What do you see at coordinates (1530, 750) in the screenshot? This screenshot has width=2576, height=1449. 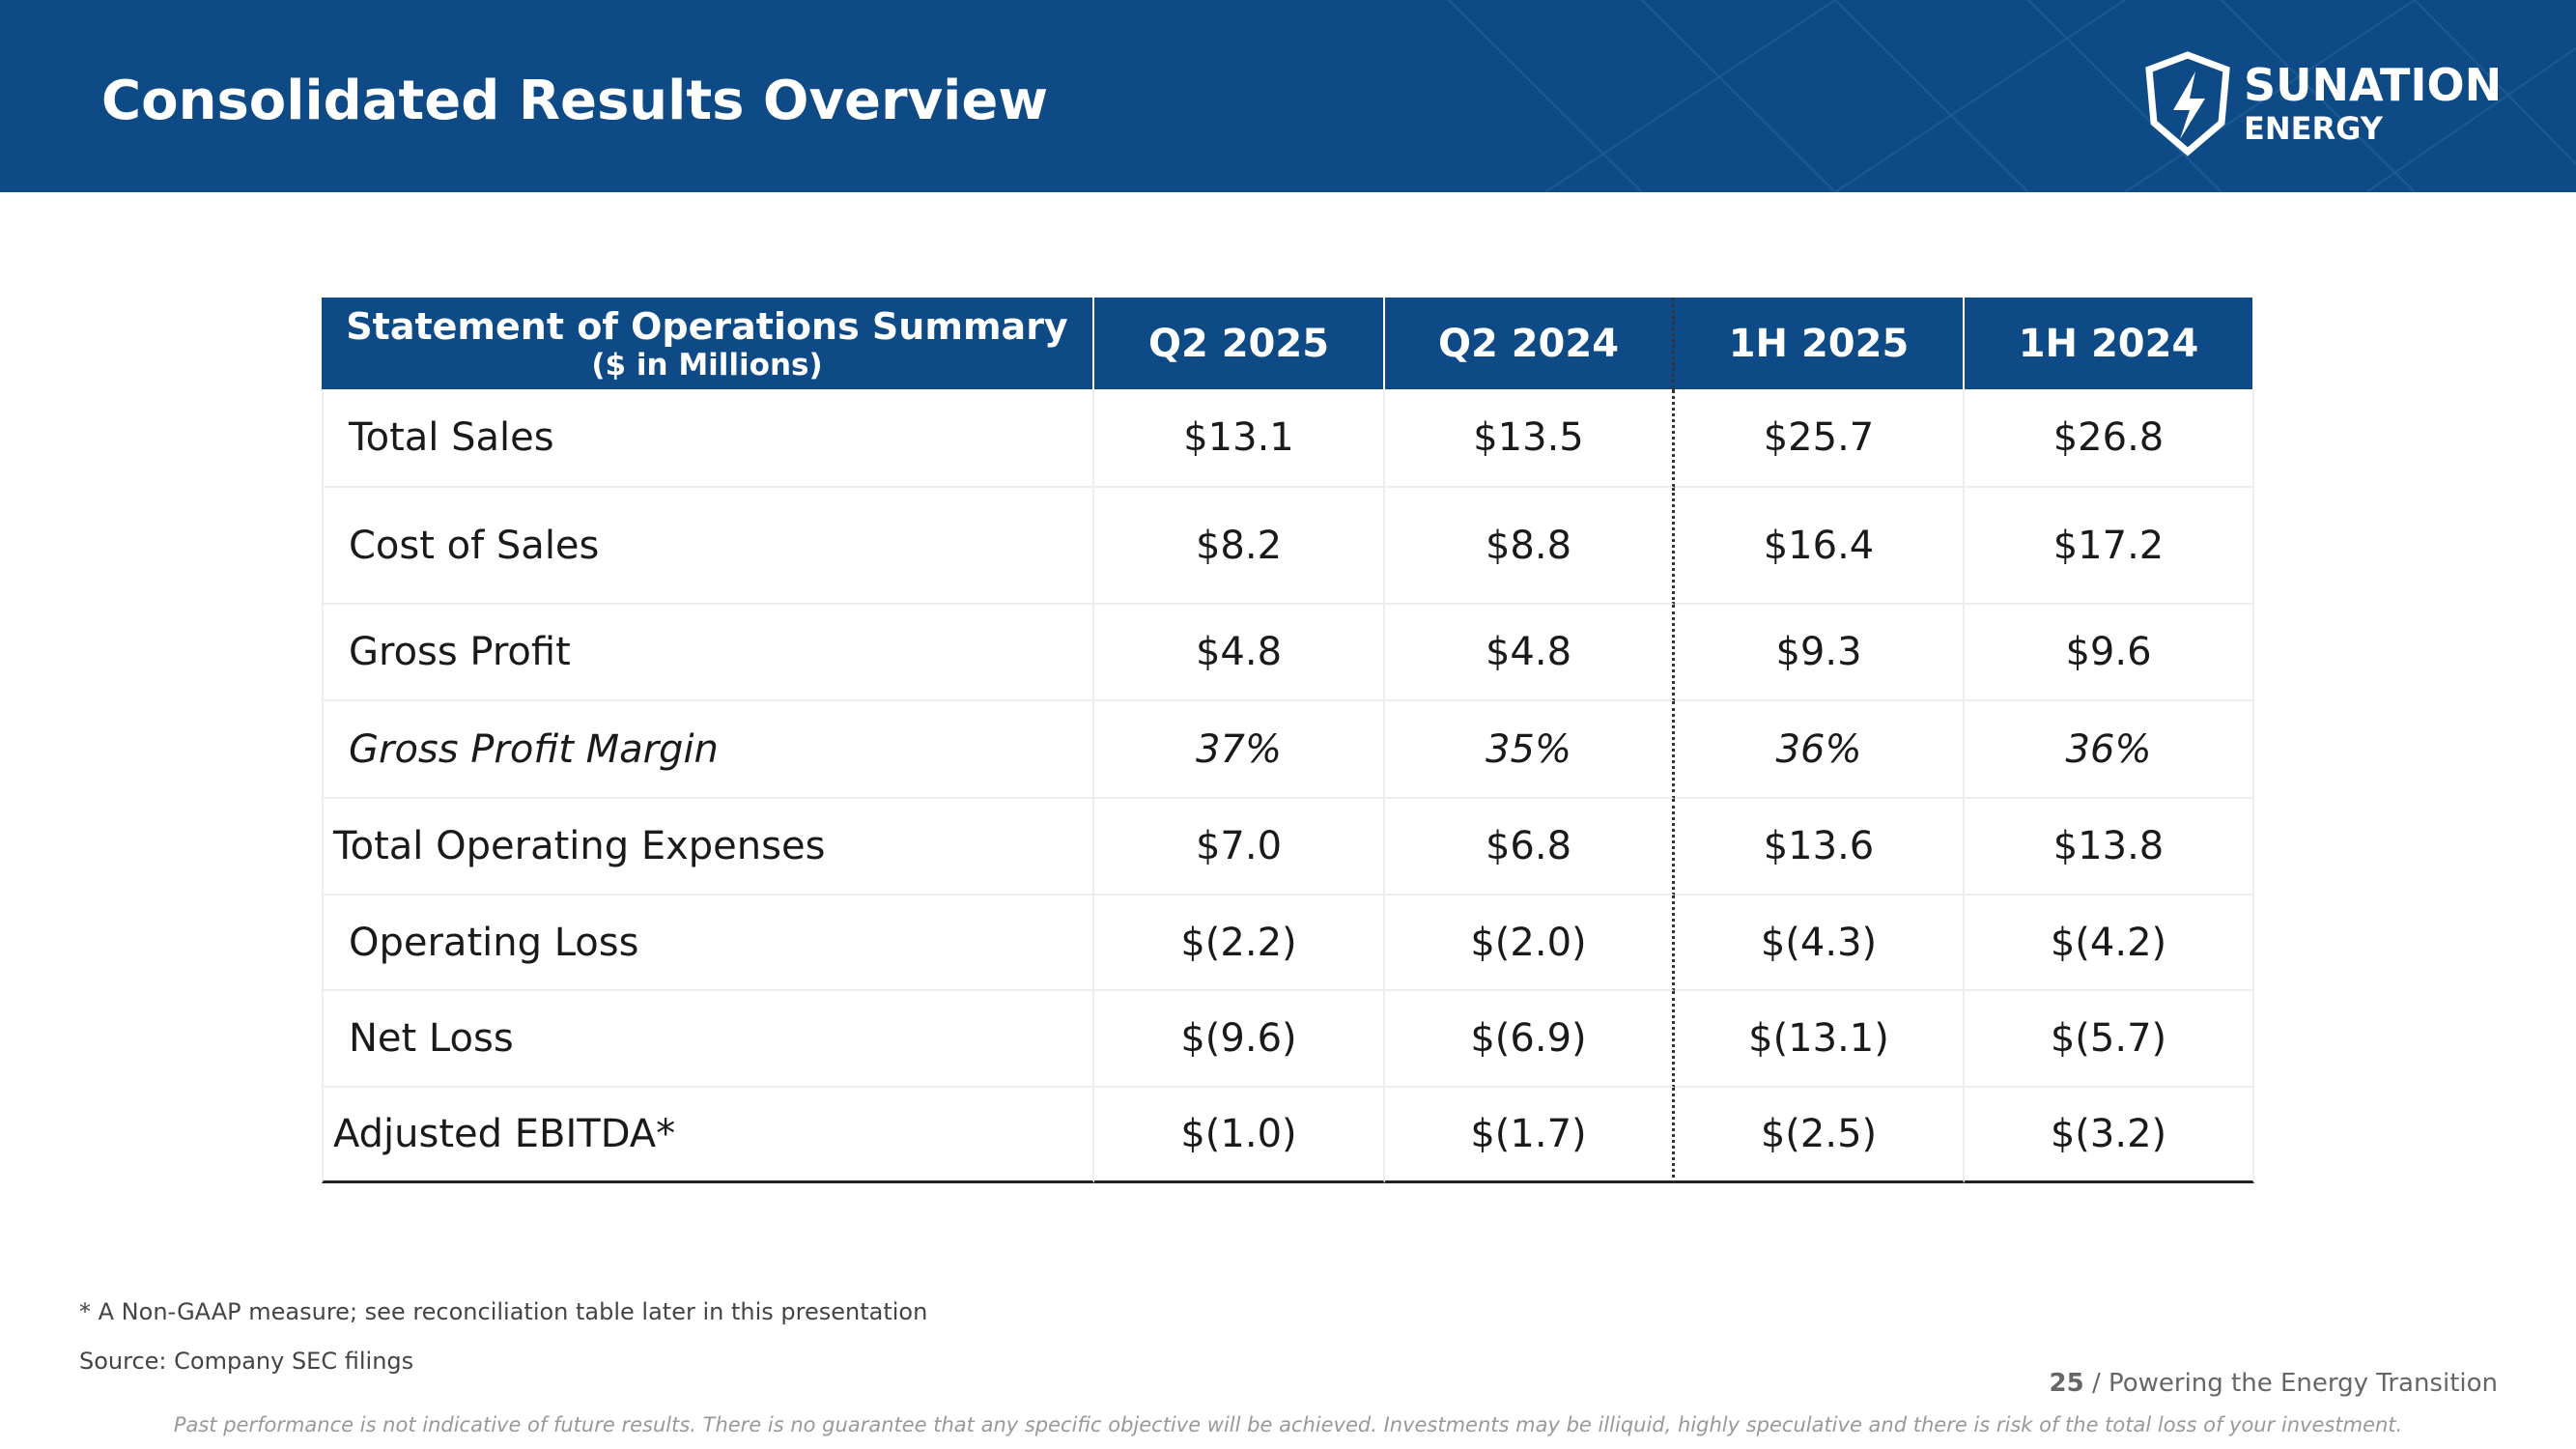 I see `table-cell: 35%` at bounding box center [1530, 750].